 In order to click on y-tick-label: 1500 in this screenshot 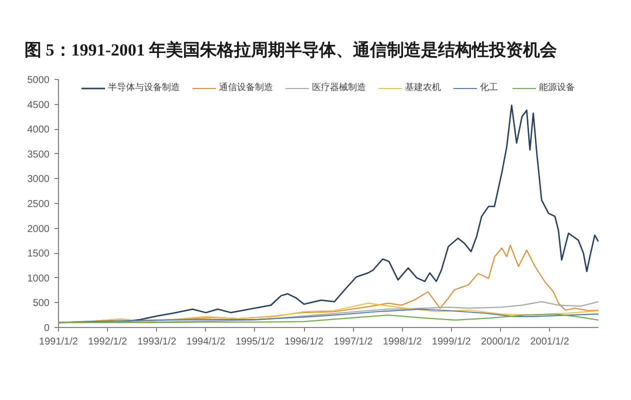, I will do `click(38, 254)`.